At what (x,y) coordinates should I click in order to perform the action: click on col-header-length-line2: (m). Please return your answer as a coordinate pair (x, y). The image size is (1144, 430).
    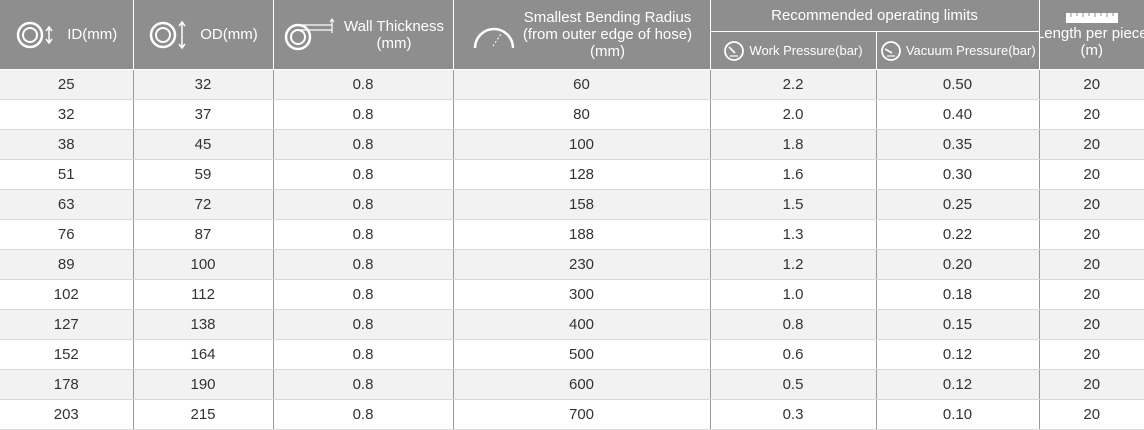
    Looking at the image, I should click on (1092, 50).